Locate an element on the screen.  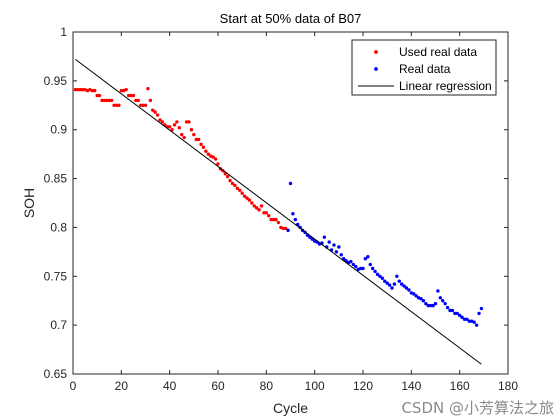
y-tick-label: 0.75 is located at coordinates (56, 276).